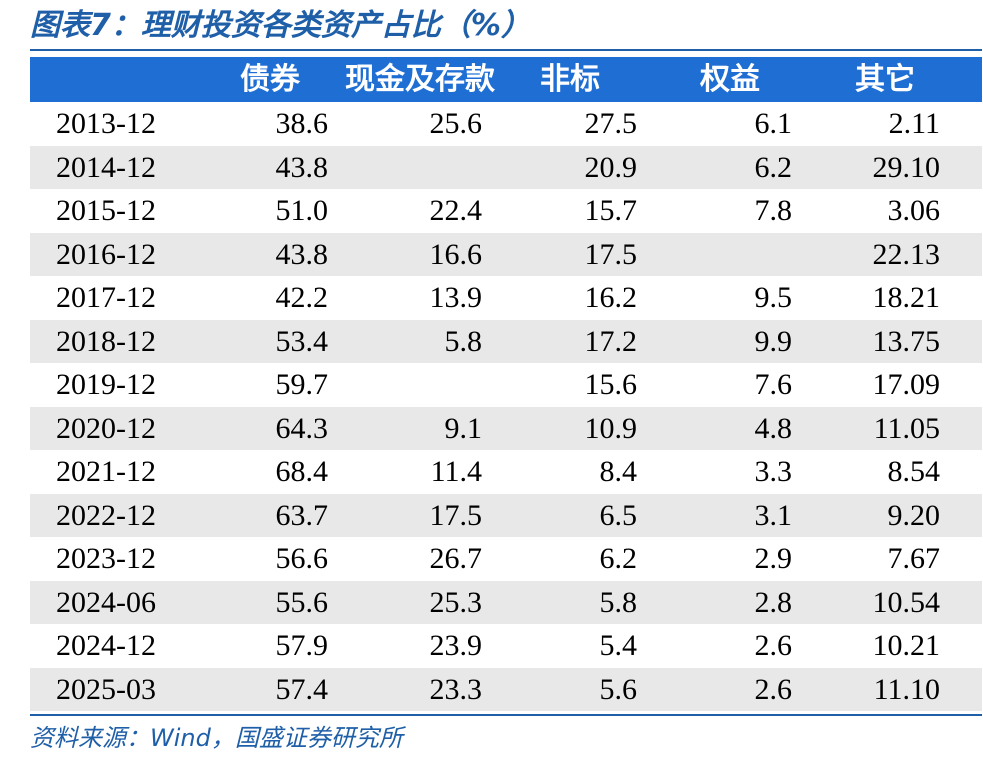  Describe the element at coordinates (730, 79) in the screenshot. I see `header-cell-equity: 权益` at that location.